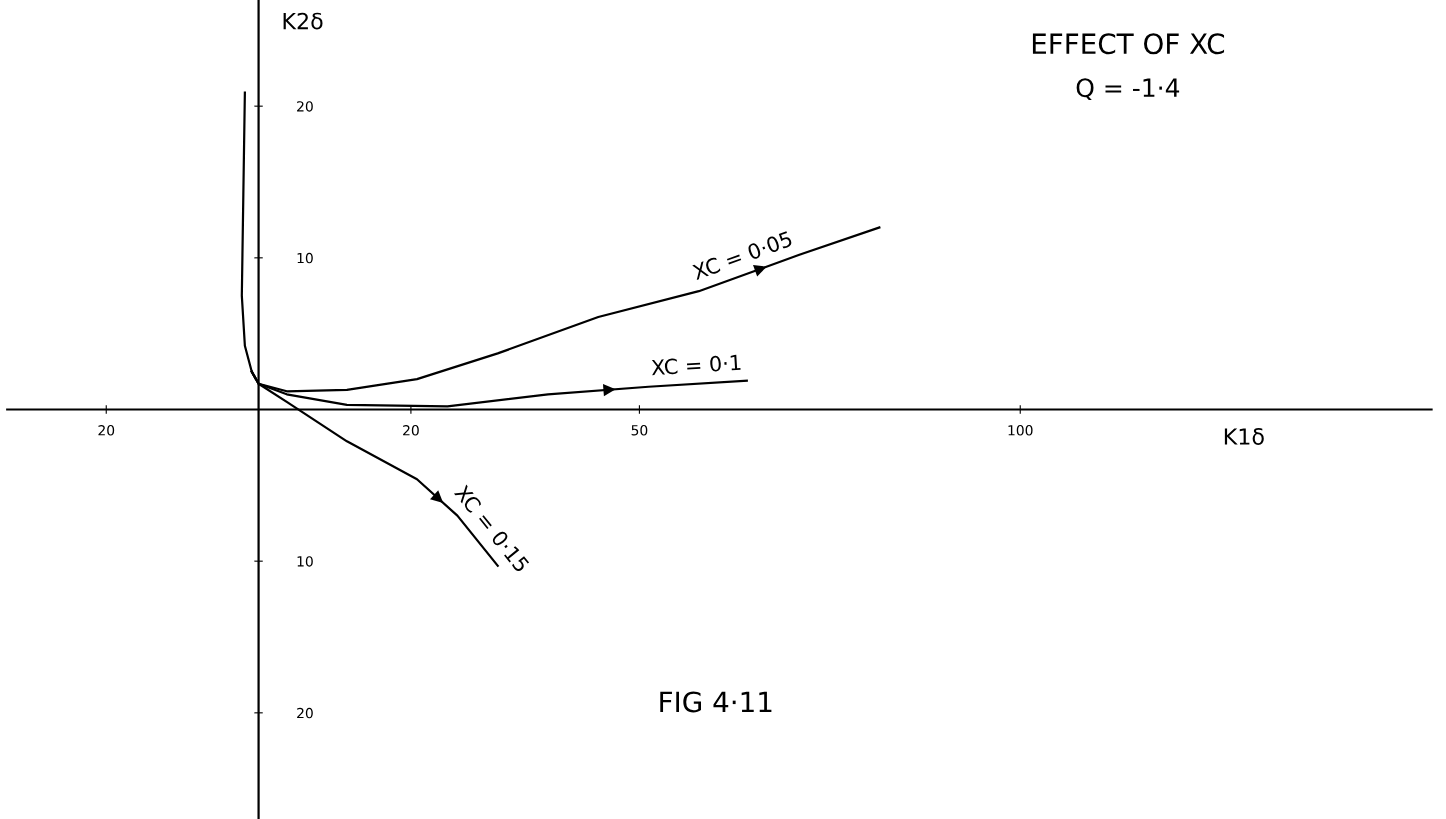 This screenshot has width=1446, height=819. Describe the element at coordinates (303, 21) in the screenshot. I see `y-axis-title: K2δ` at that location.